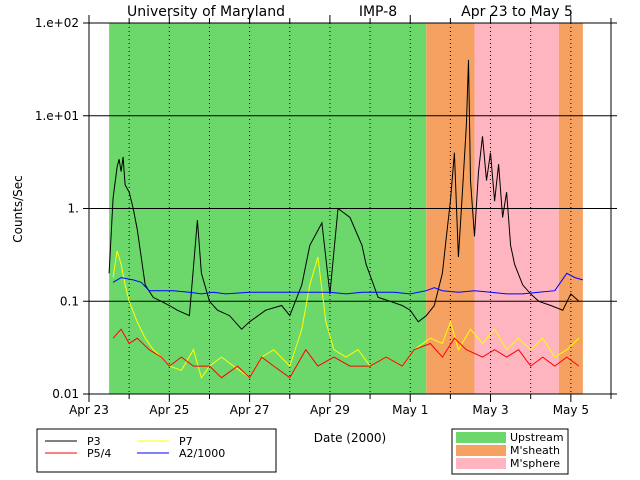 The width and height of the screenshot is (640, 480). I want to click on x-tick-label: May 5, so click(571, 410).